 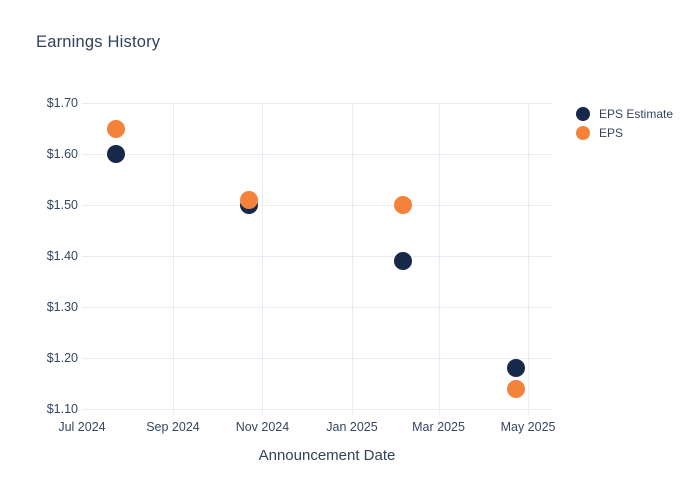 I want to click on legend-item-eps: EPS, so click(x=624, y=133).